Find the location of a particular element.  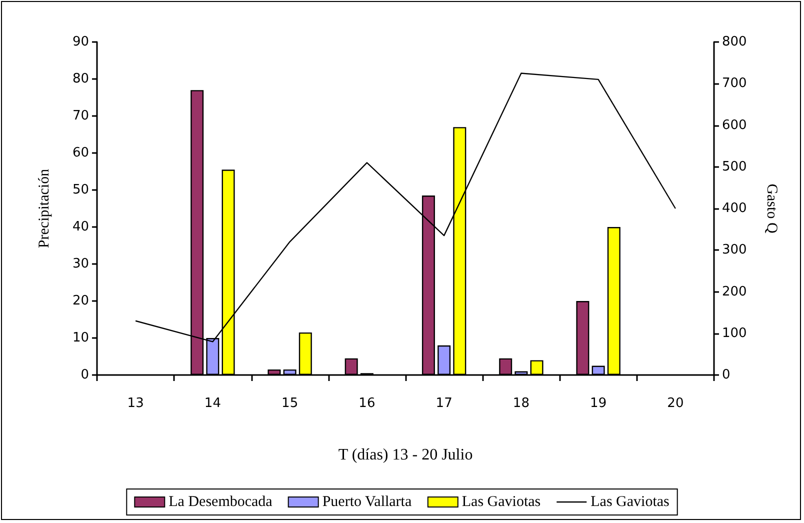

x-tick-label: 19 is located at coordinates (598, 403).